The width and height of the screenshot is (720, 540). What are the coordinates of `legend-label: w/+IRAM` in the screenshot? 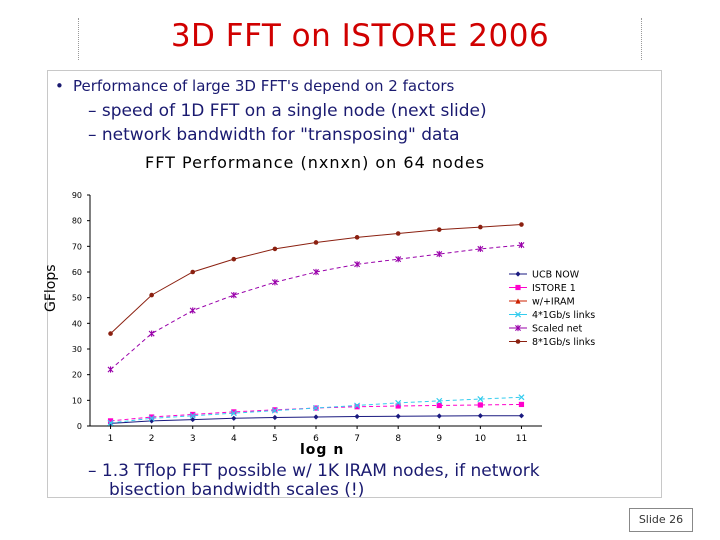 It's located at (553, 302).